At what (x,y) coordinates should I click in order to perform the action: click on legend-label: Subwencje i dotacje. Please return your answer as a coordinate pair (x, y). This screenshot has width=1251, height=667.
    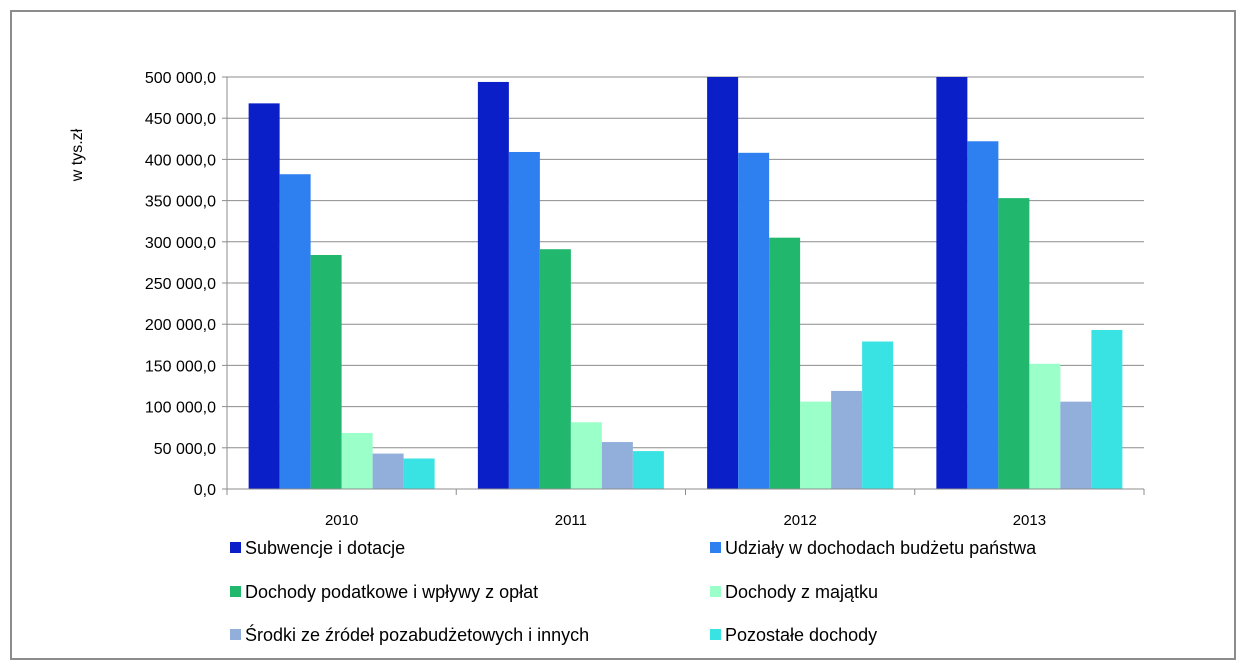
    Looking at the image, I should click on (325, 548).